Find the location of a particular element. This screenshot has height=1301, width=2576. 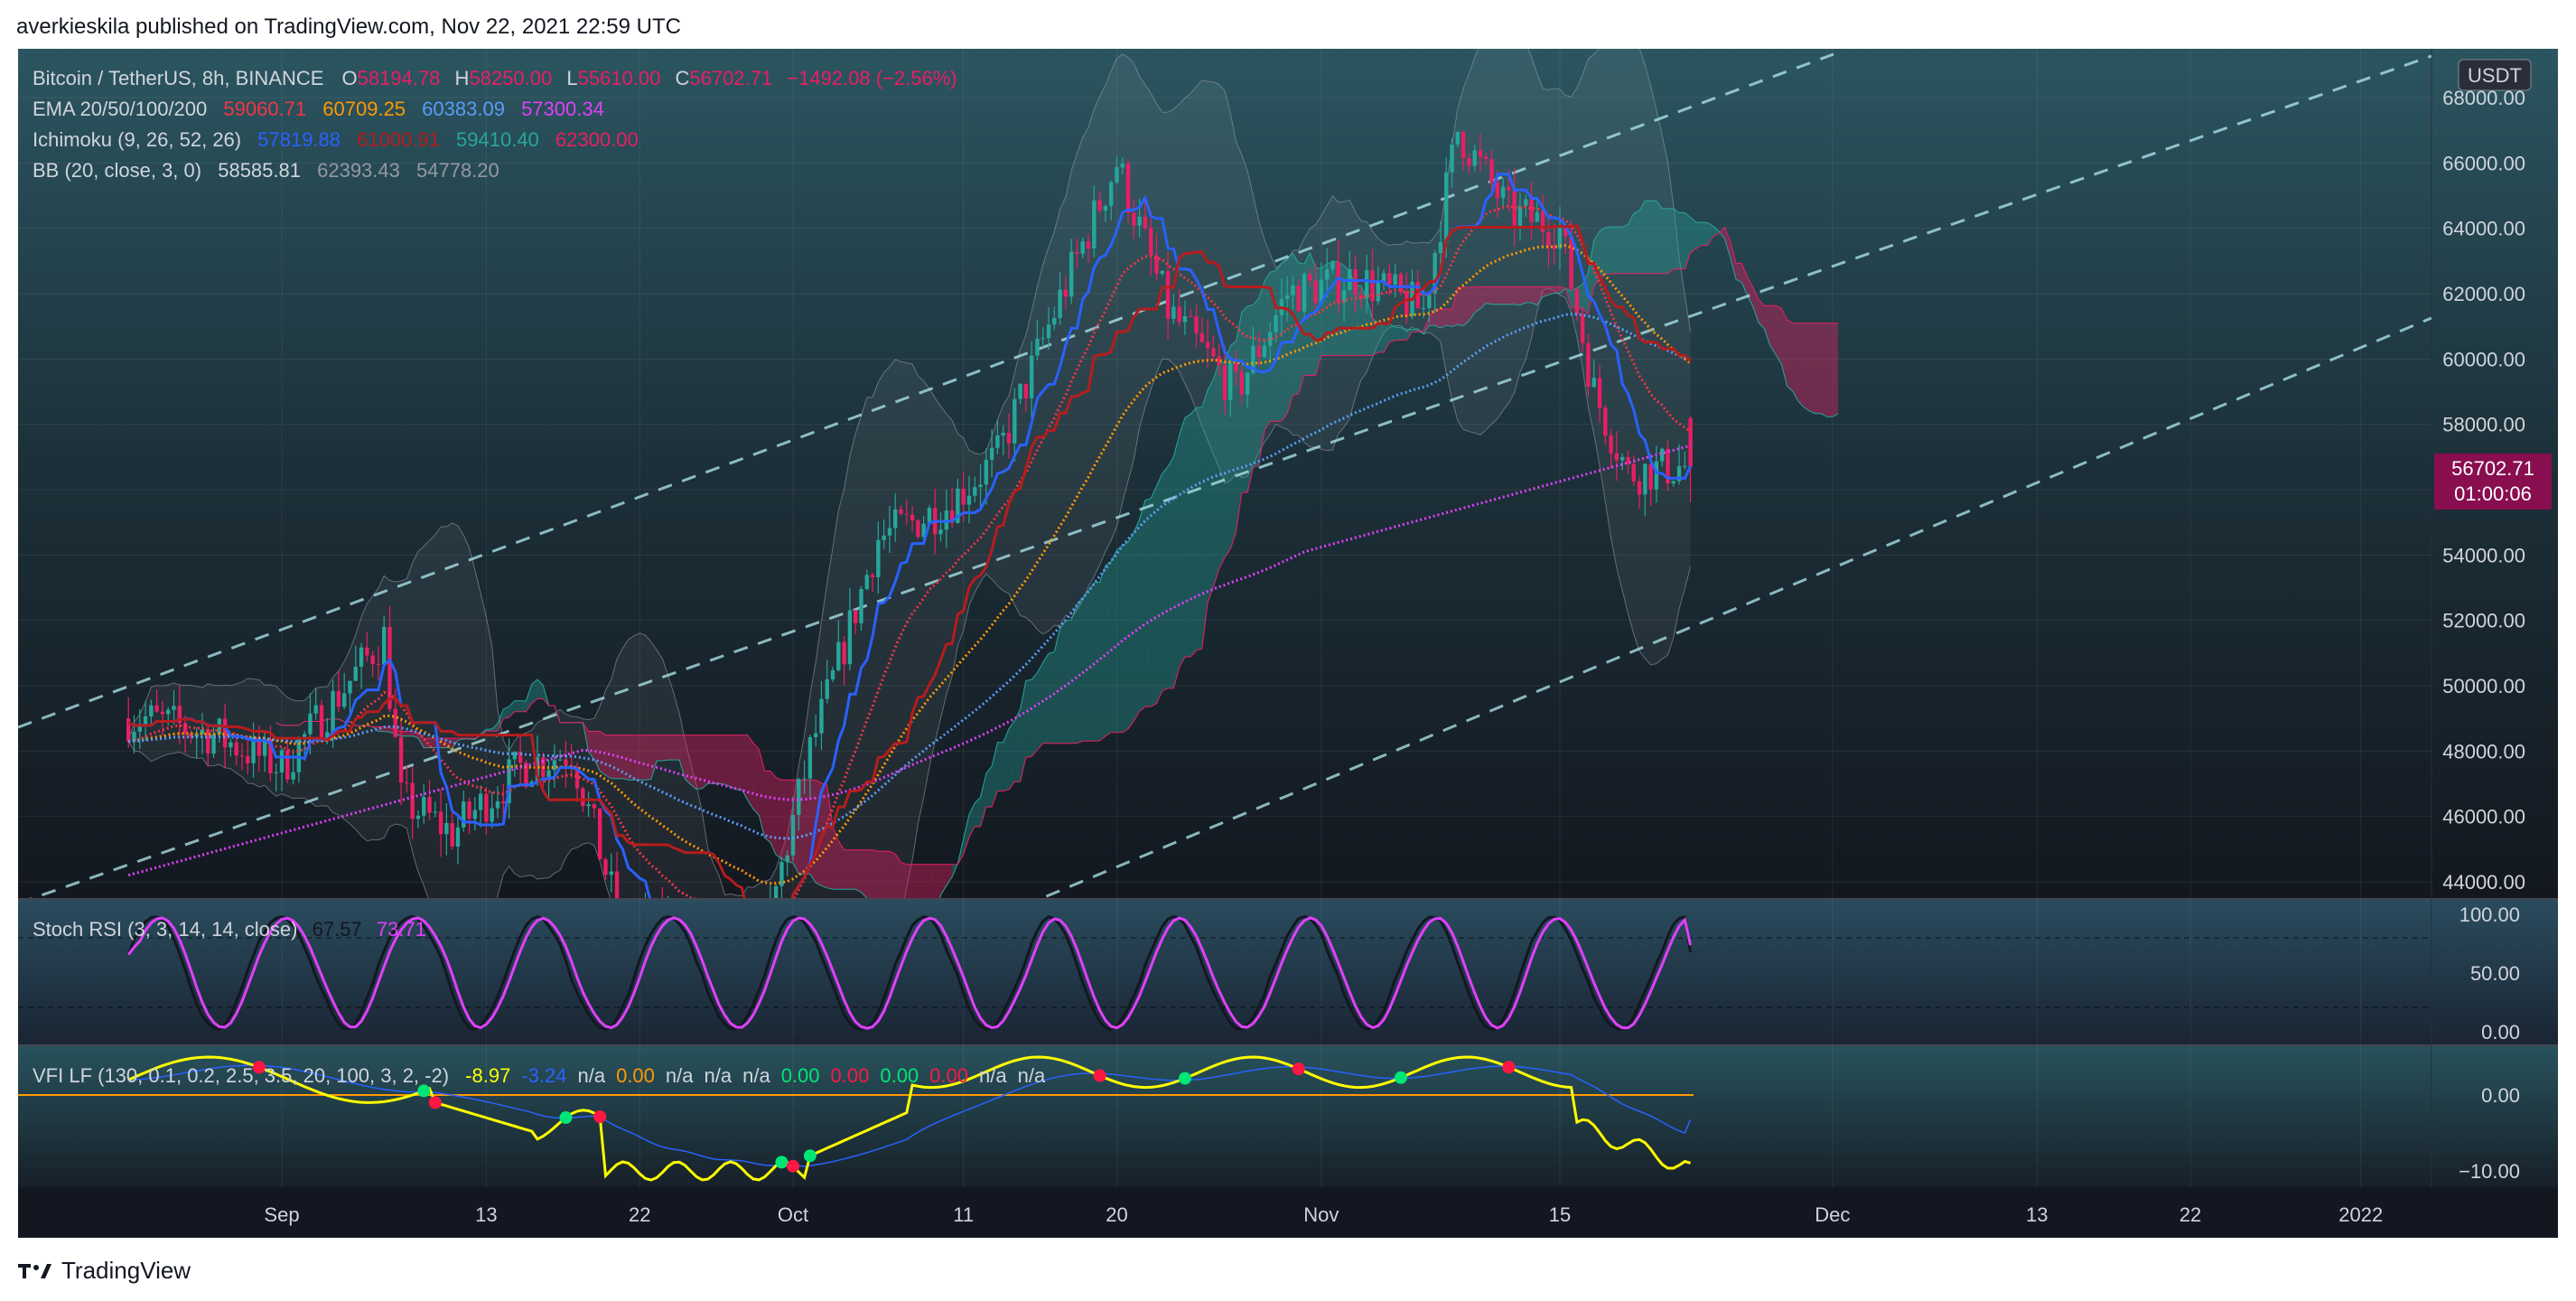

stoch-k-value: 67.57 is located at coordinates (338, 929).